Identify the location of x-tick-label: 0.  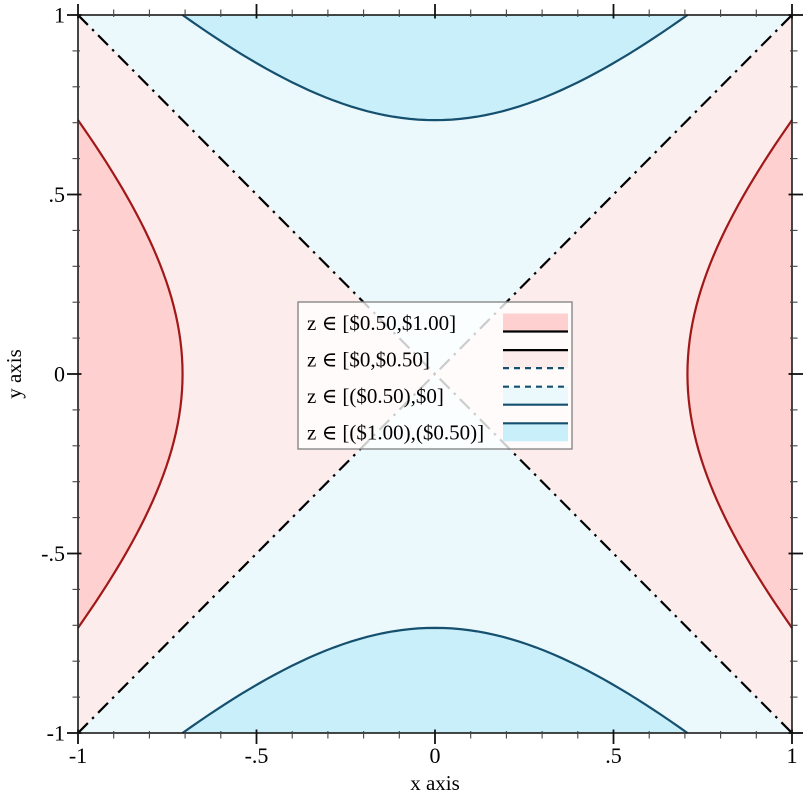
(435, 755).